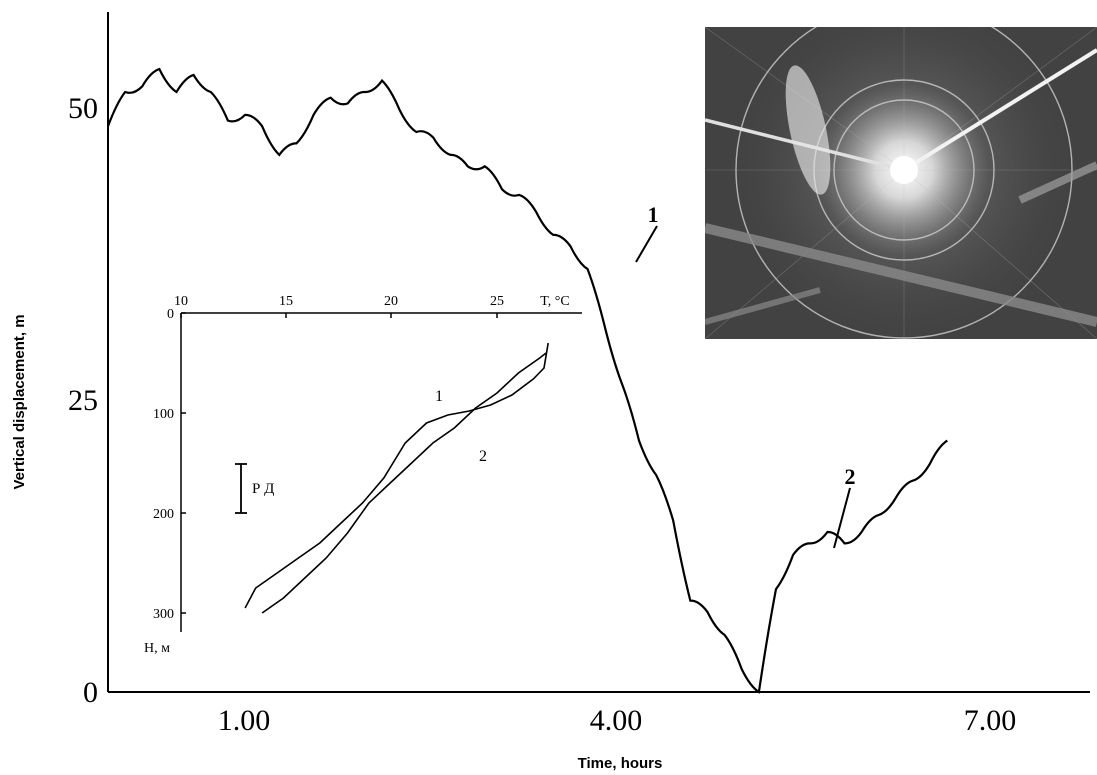  What do you see at coordinates (181, 301) in the screenshot?
I see `inset-x-tick: 10` at bounding box center [181, 301].